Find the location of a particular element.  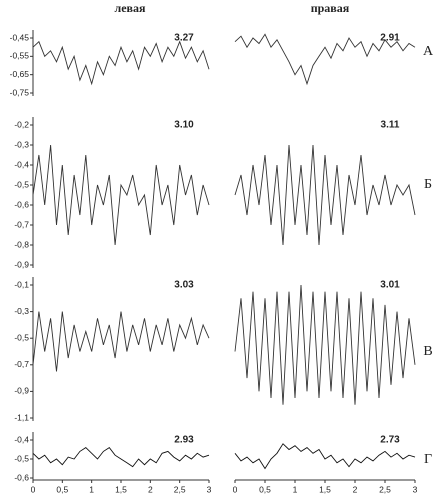

row-label: Б is located at coordinates (428, 184).